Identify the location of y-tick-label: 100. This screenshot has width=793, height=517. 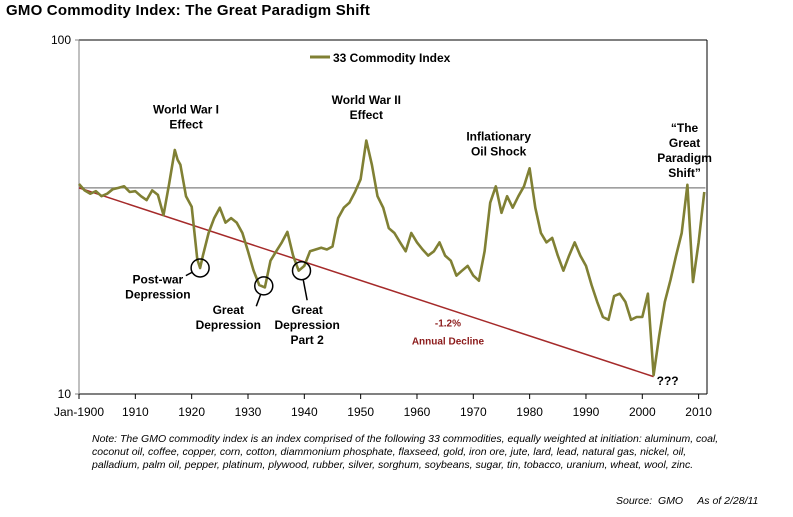
(61, 40).